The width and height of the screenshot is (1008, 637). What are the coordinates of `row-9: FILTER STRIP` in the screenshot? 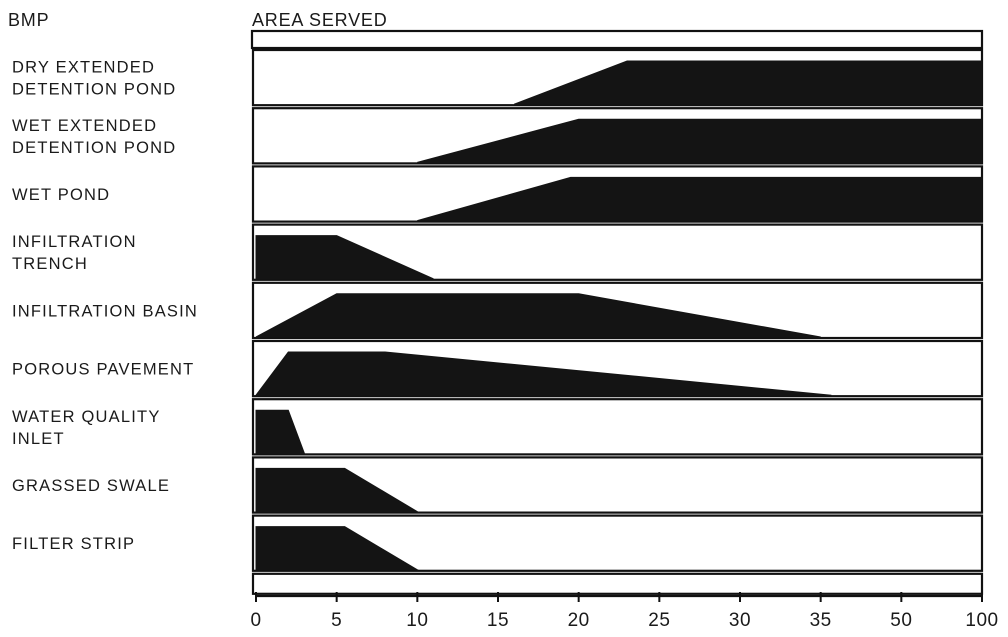 It's located at (498, 543).